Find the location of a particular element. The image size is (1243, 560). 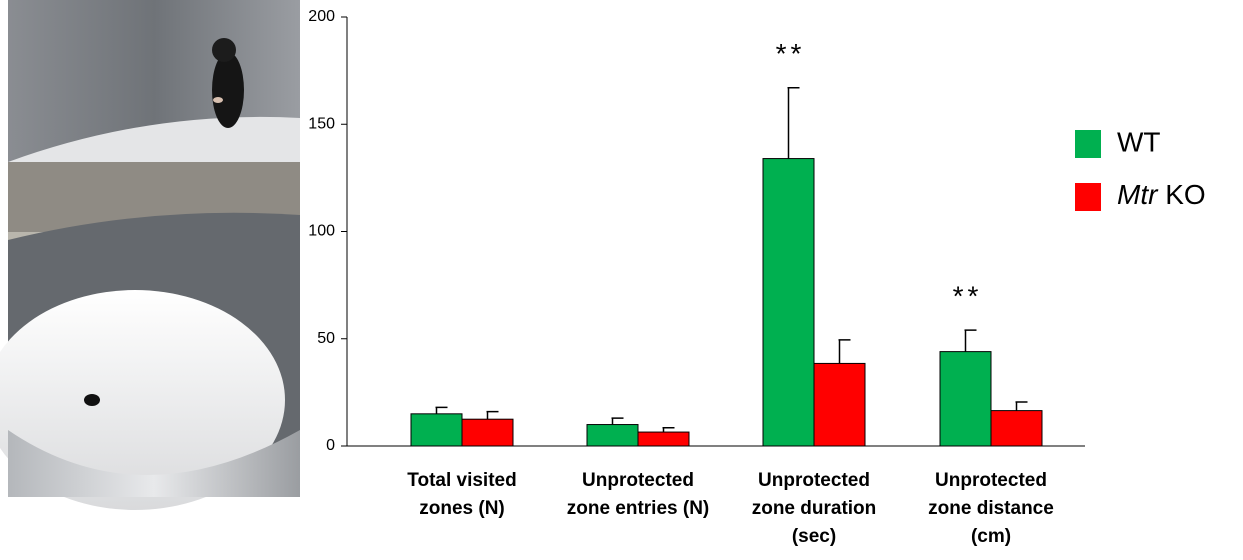

legend-label: Mtr KO is located at coordinates (1161, 194).